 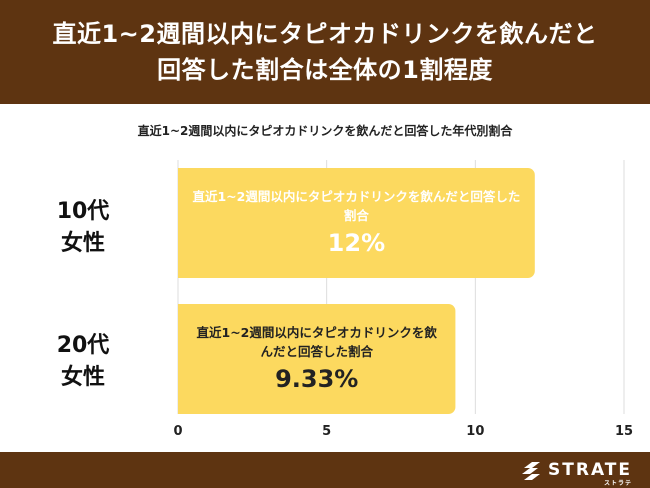 I want to click on brand-name-text: STRATE, so click(x=590, y=470).